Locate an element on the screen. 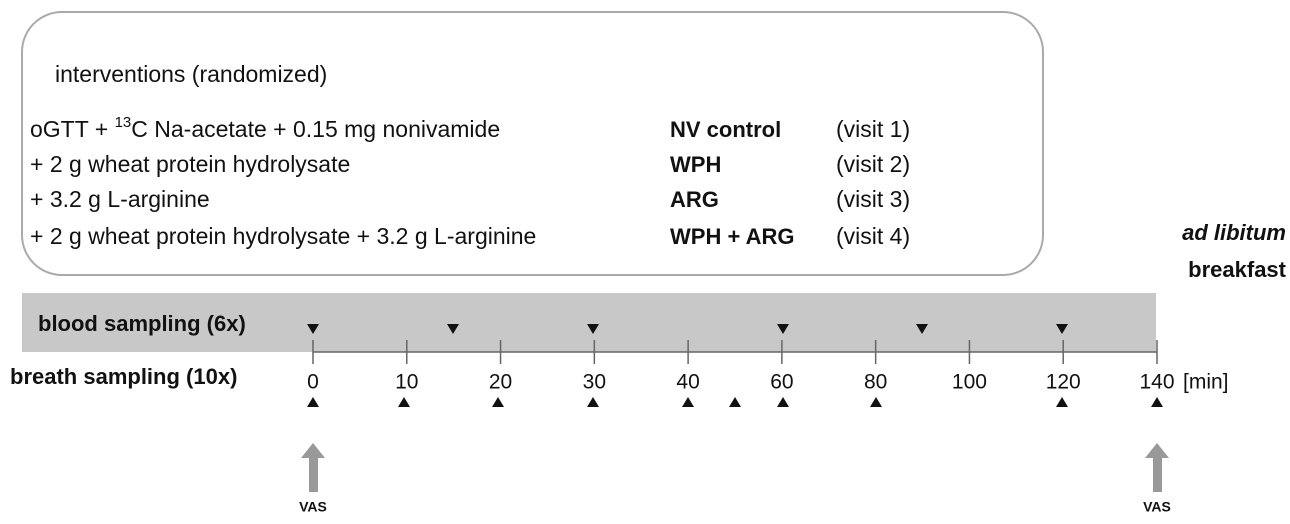 The width and height of the screenshot is (1290, 524). visit: (visit 4) is located at coordinates (873, 236).